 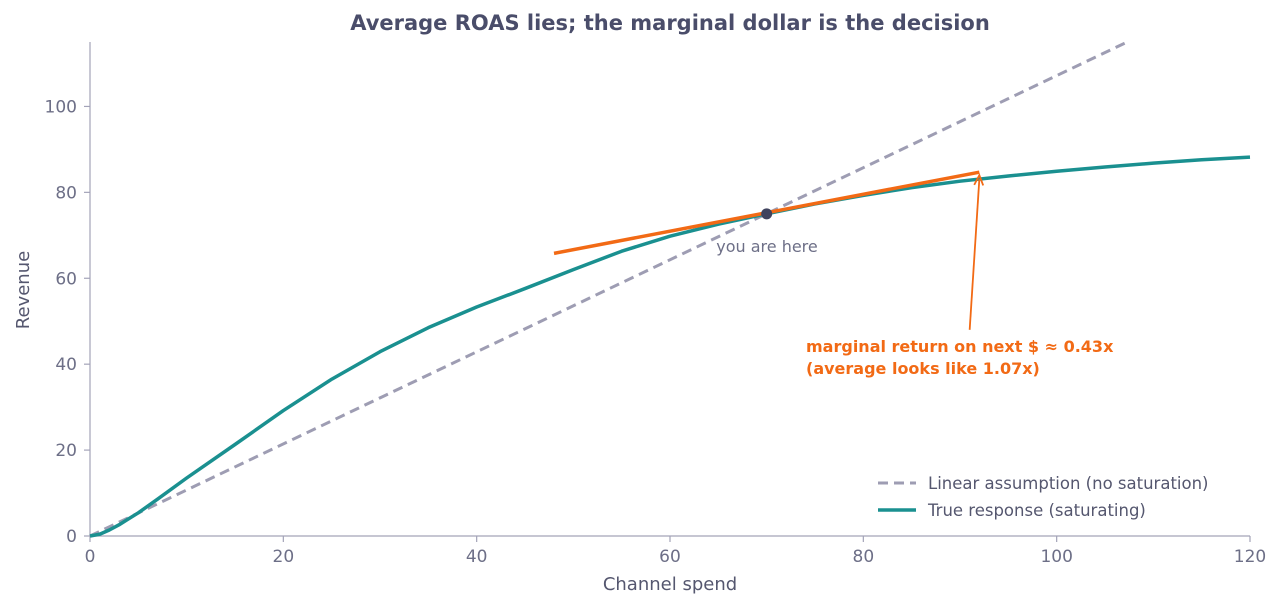 I want to click on y-axis-label: Revenue, so click(x=23, y=290).